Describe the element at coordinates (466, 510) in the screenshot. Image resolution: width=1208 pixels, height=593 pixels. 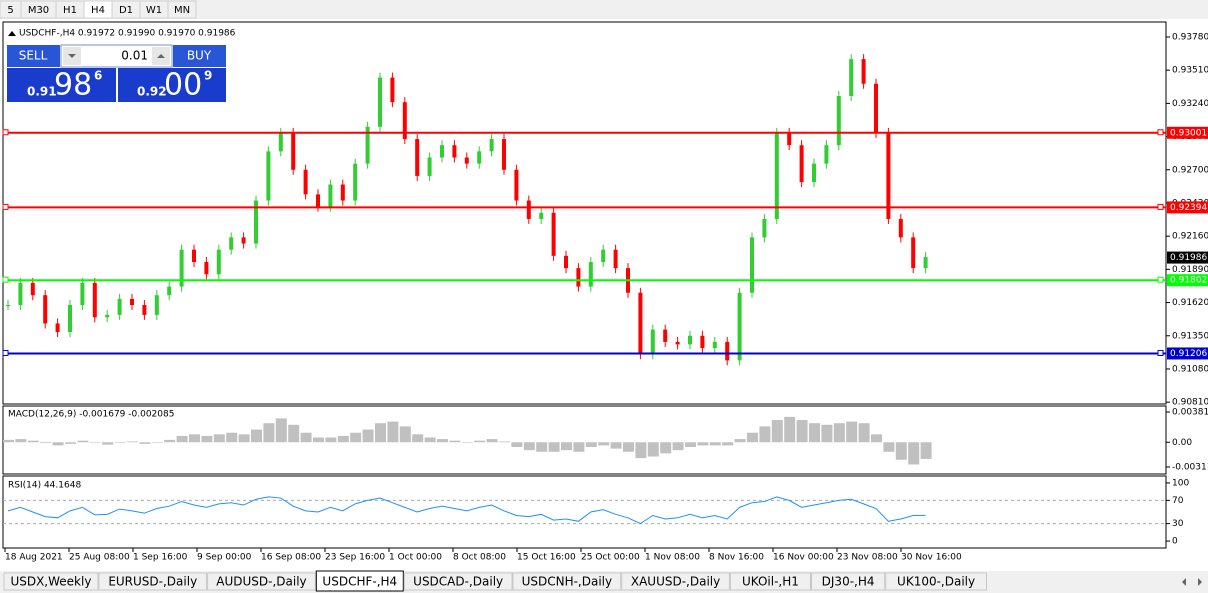
I see `rsi-line` at that location.